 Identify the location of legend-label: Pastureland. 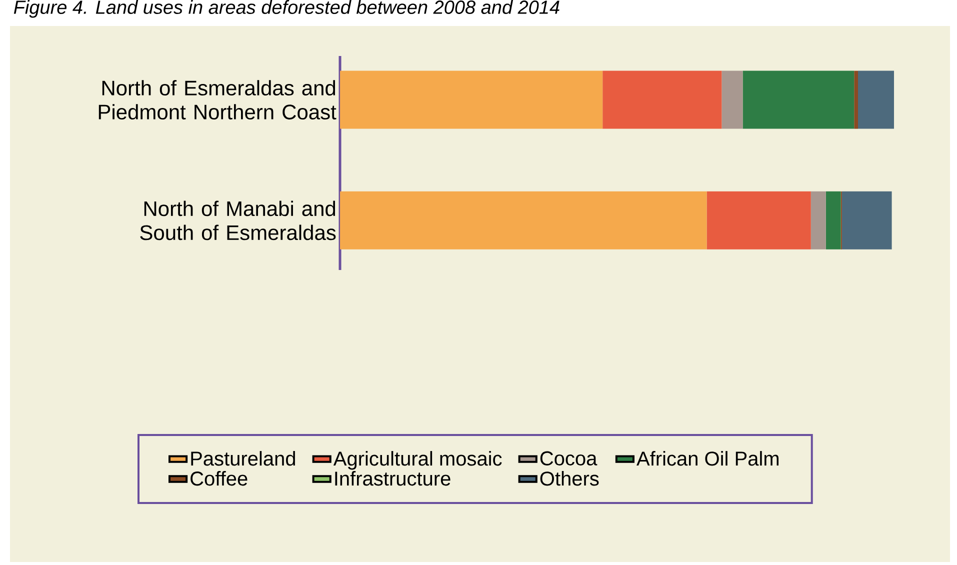
(243, 458).